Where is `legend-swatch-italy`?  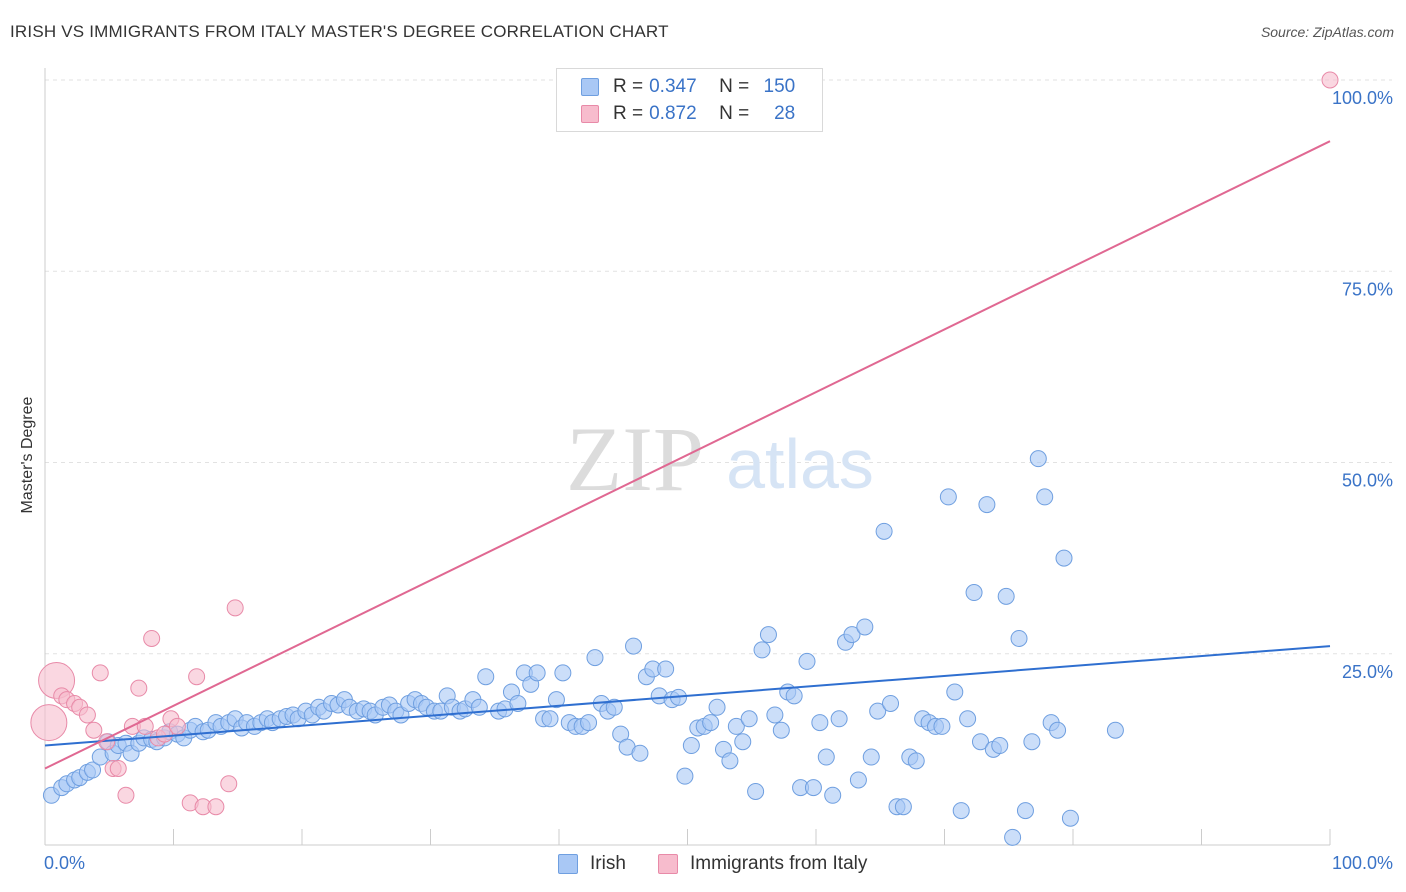
legend-swatch-italy is located at coordinates (668, 864).